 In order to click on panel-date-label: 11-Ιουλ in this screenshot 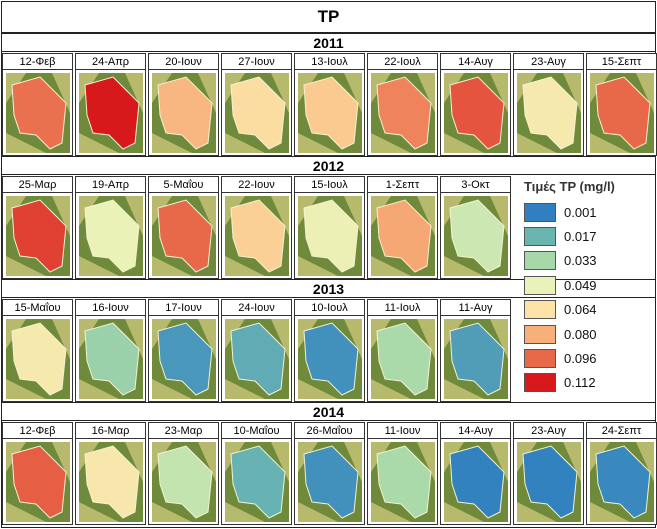, I will do `click(402, 308)`.